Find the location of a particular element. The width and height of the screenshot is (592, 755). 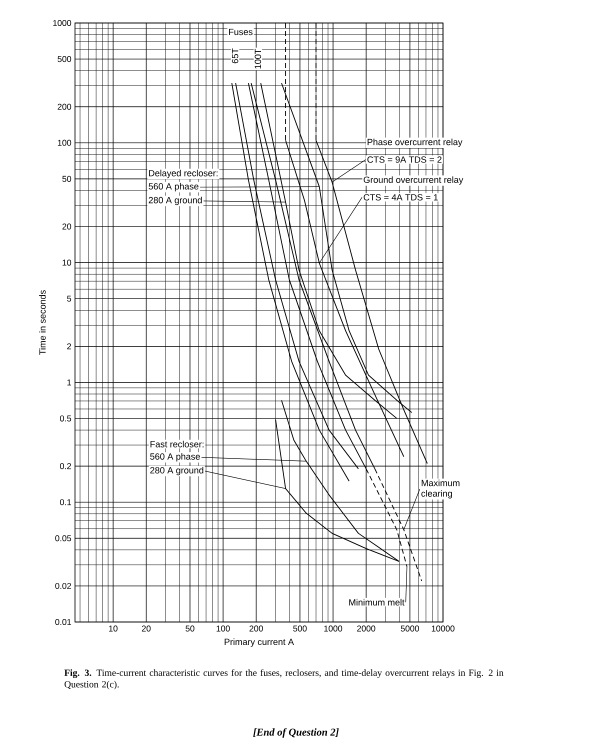

text: Fig. 3. Time-current characteristic curves for the fuses, reclosers, and time-delay overcurrent relays in Fig. 2 in Question 2(c). is located at coordinates (284, 679).